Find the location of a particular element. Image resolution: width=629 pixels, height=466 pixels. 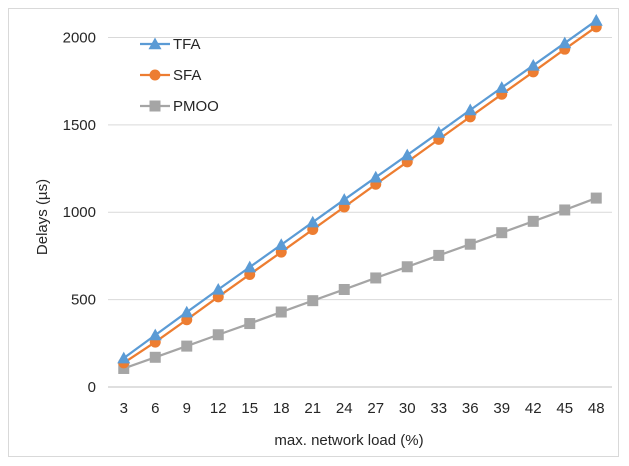

legend-item-tfa: TFA is located at coordinates (170, 44).